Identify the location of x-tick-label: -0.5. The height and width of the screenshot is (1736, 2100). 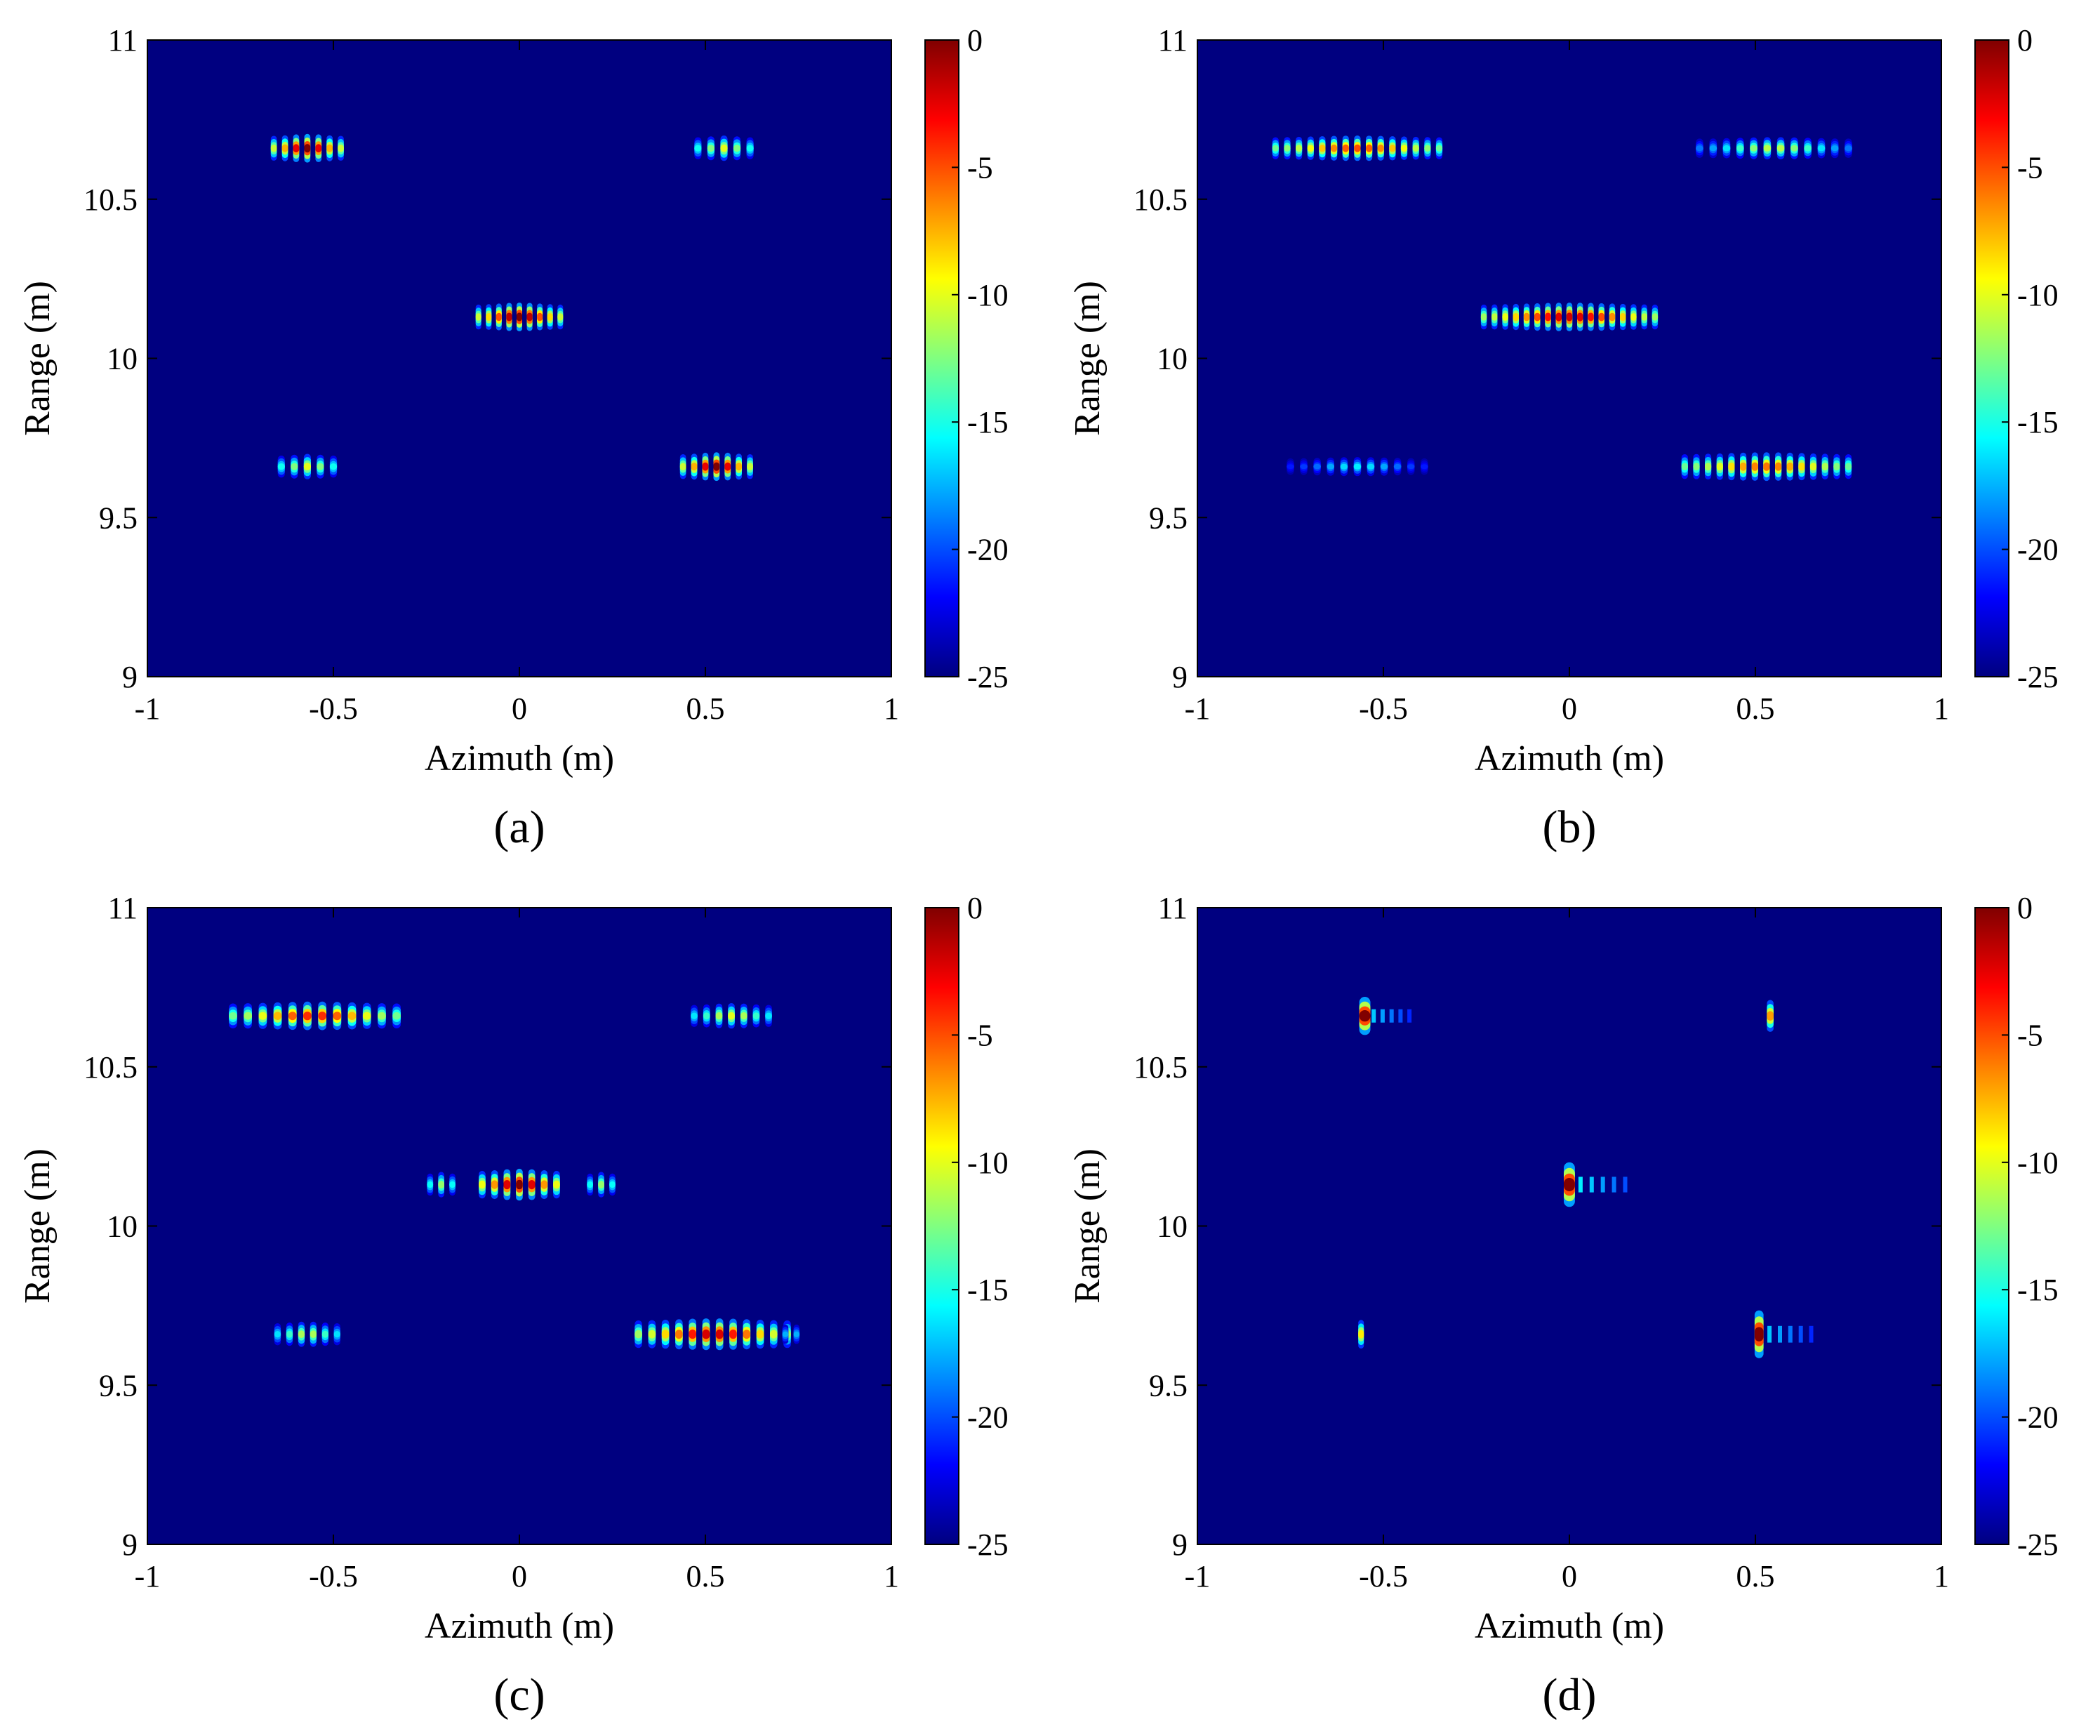
(333, 708).